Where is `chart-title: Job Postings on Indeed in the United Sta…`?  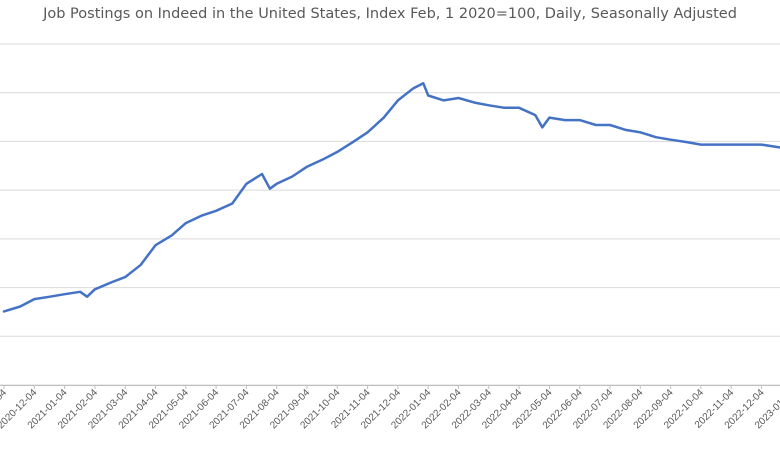 chart-title: Job Postings on Indeed in the United Sta… is located at coordinates (390, 14).